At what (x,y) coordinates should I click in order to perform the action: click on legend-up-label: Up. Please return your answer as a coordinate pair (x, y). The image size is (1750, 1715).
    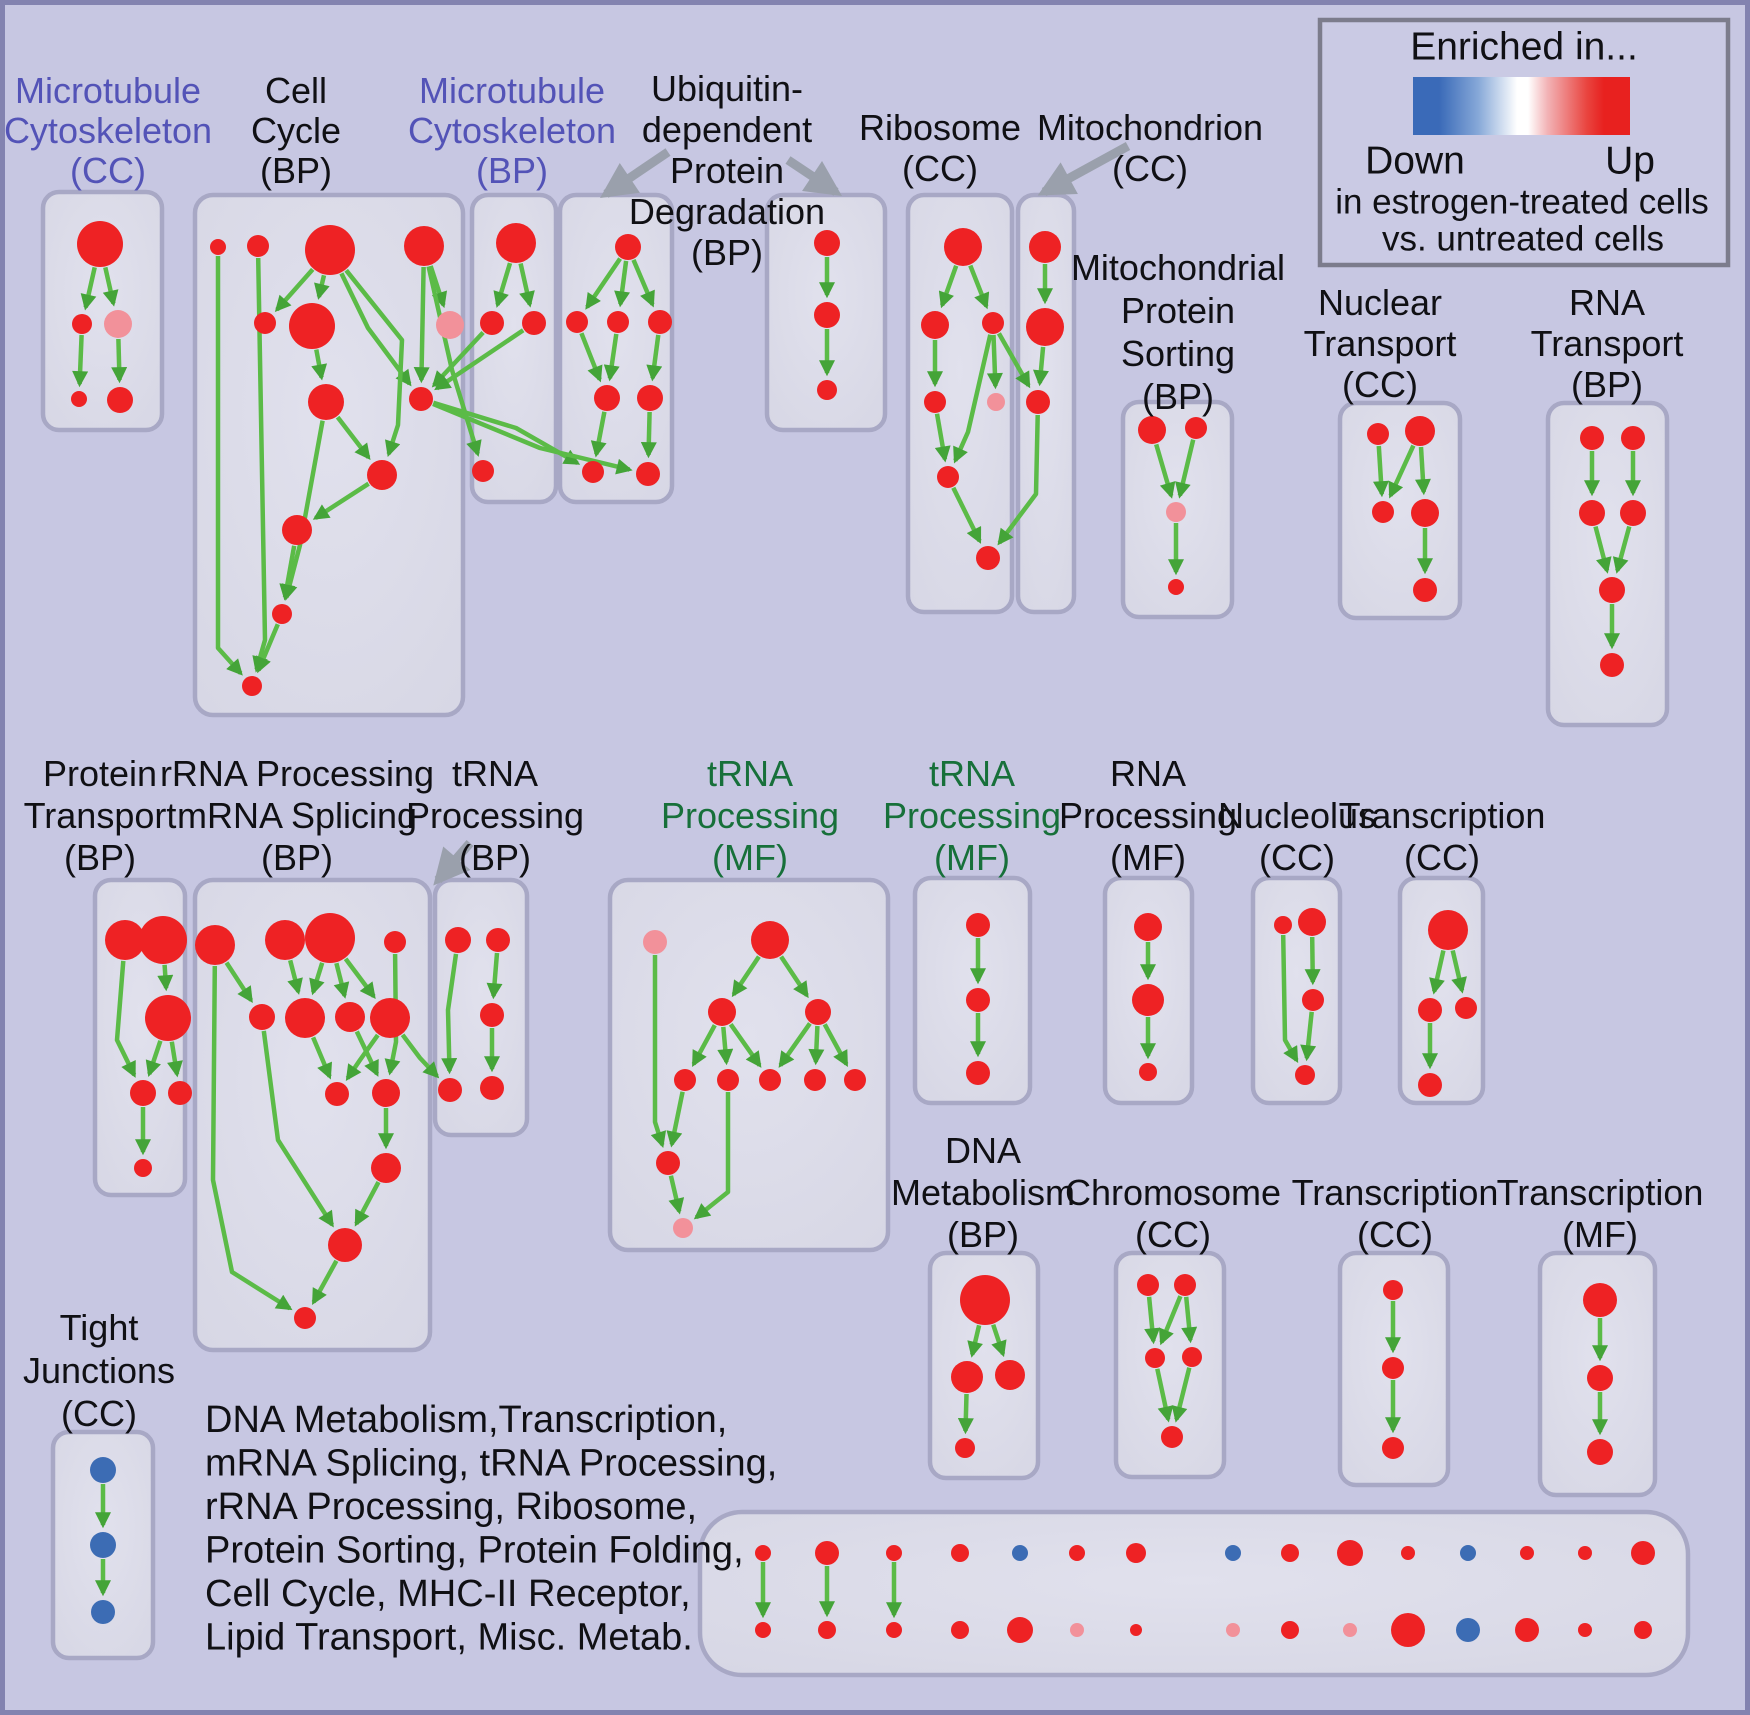
    Looking at the image, I should click on (1630, 161).